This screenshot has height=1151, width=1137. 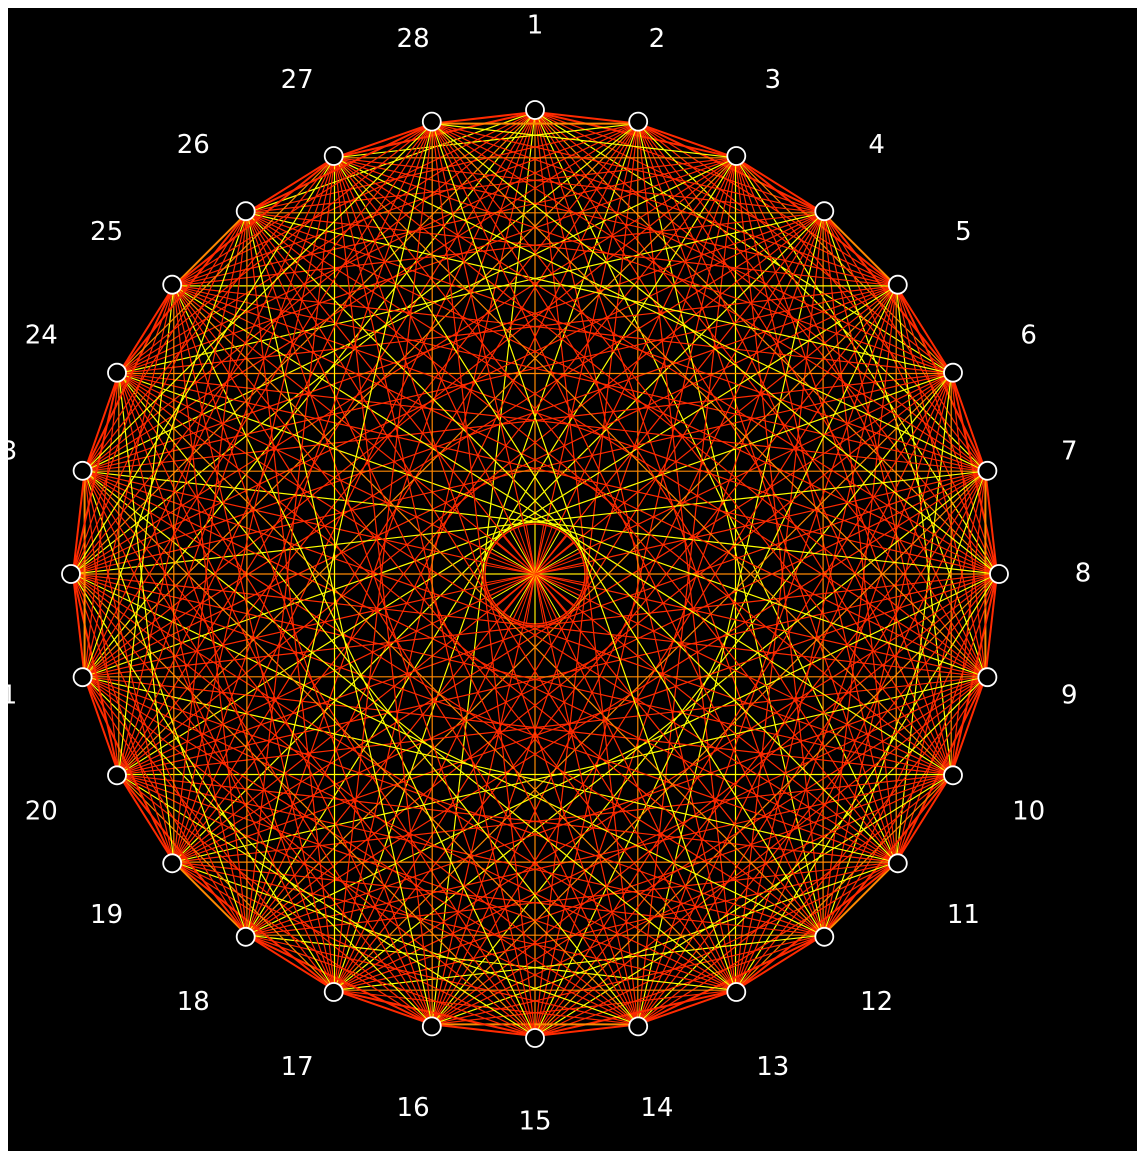 I want to click on node-label-23: 23, so click(x=12, y=452).